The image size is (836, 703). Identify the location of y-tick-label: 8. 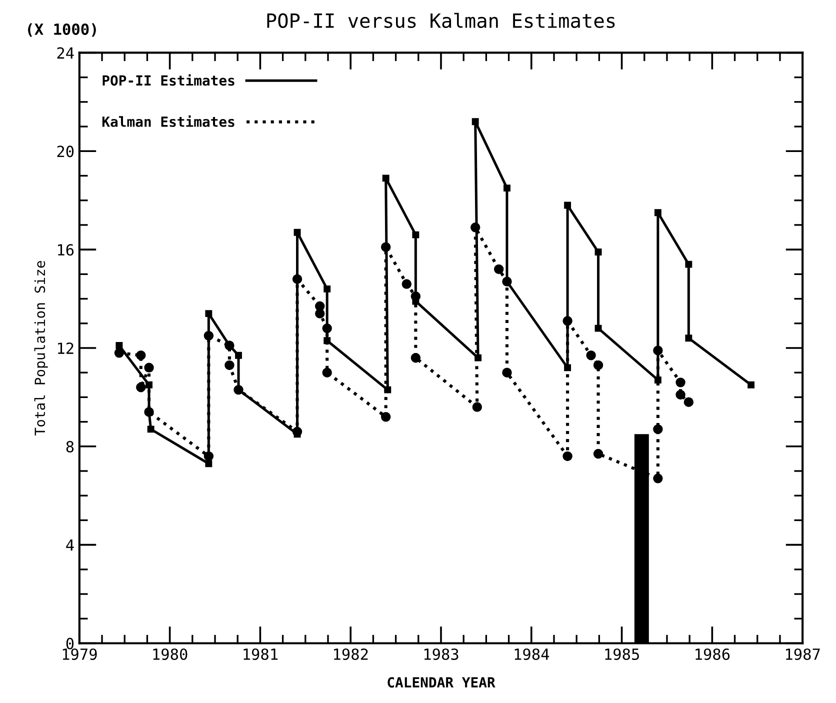
(70, 446).